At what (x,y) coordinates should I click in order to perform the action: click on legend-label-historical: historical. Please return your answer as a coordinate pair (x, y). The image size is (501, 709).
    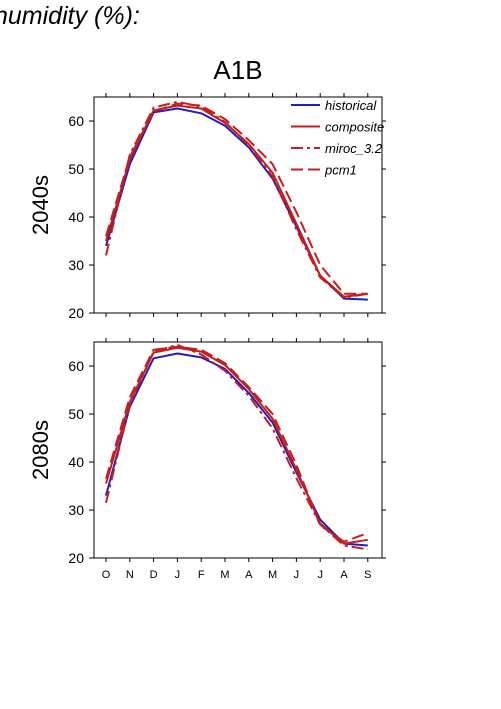
    Looking at the image, I should click on (351, 105).